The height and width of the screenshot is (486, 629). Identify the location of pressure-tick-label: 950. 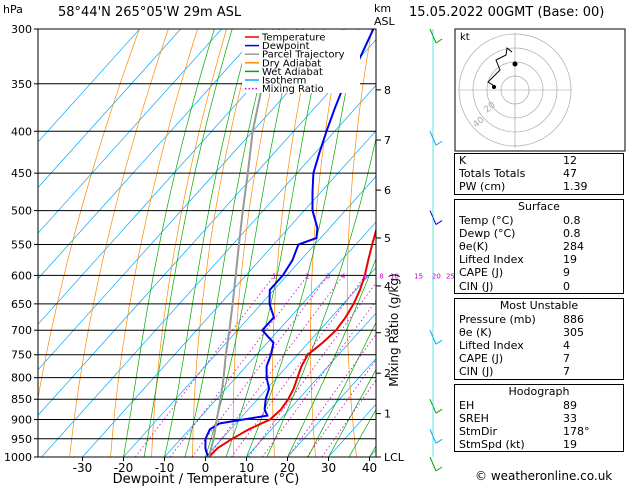
(21, 439).